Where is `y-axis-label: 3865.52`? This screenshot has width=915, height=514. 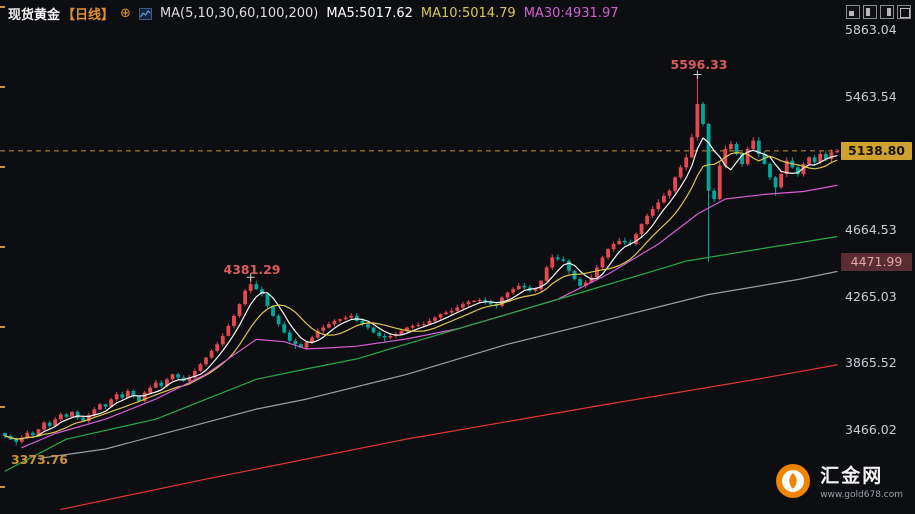 y-axis-label: 3865.52 is located at coordinates (871, 363).